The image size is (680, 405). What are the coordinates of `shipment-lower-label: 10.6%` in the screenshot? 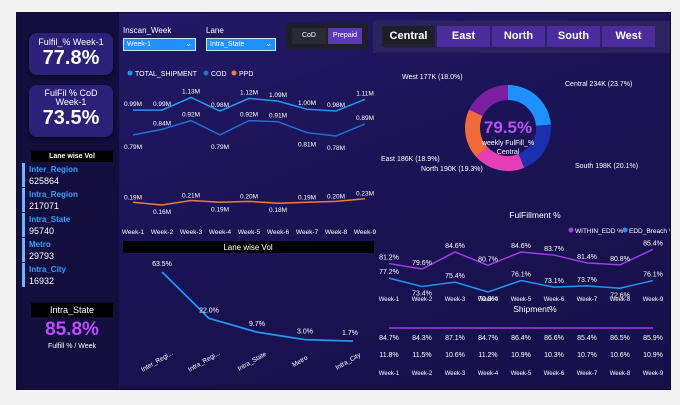 It's located at (455, 355).